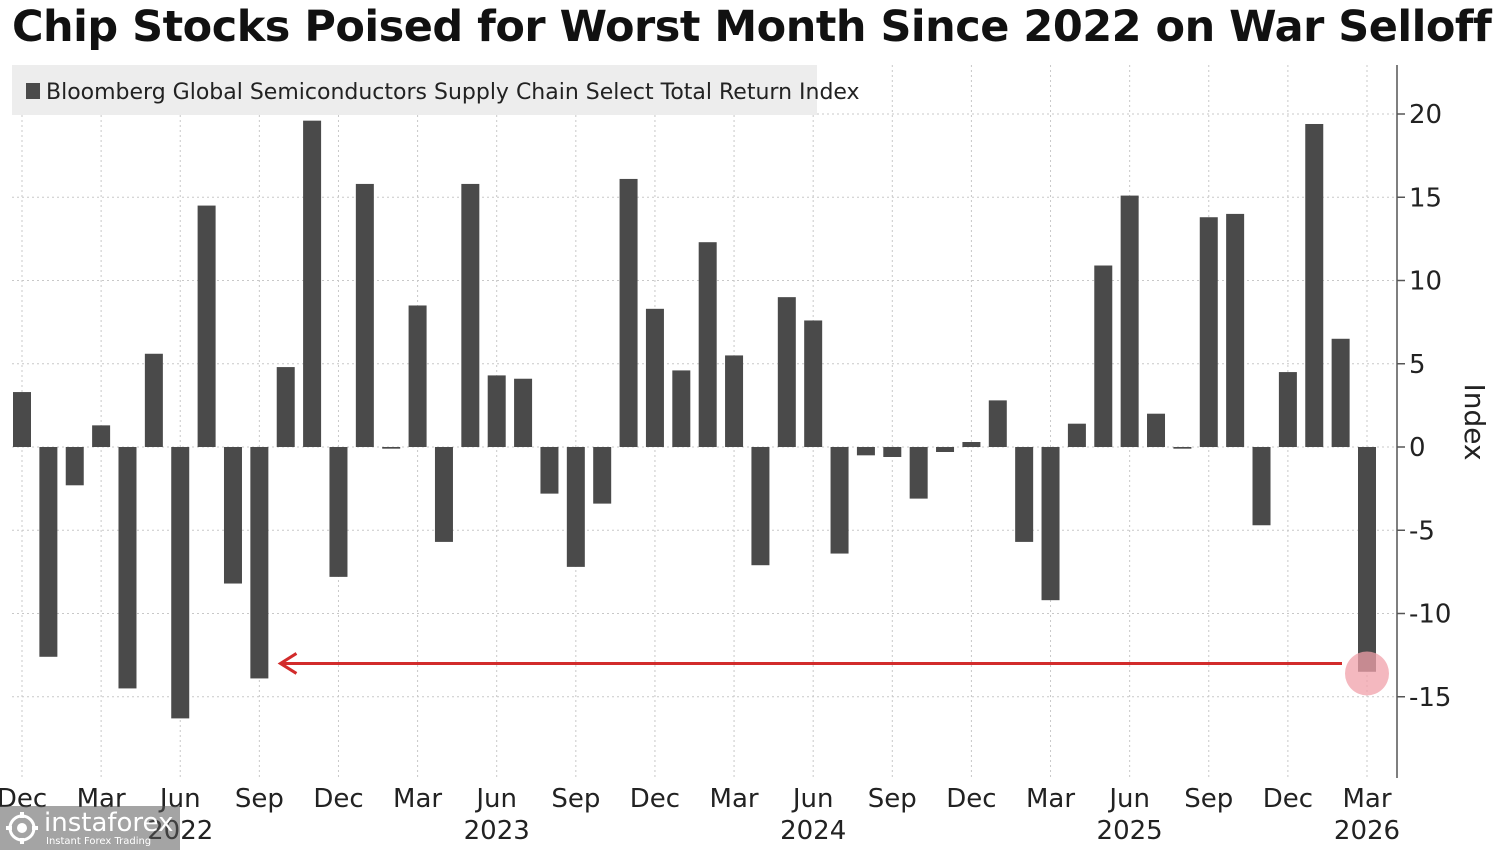  What do you see at coordinates (1425, 198) in the screenshot?
I see `y-tick-label: 15` at bounding box center [1425, 198].